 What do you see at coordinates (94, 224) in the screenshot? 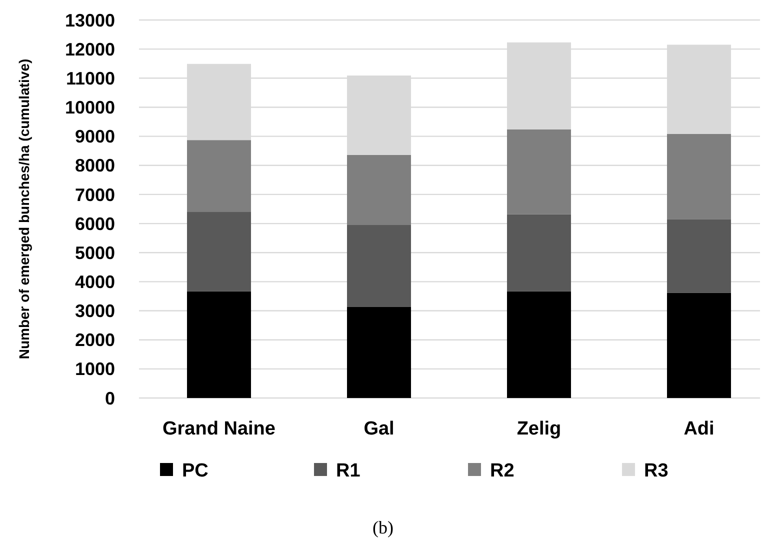
I see `y-tick-label: 6000` at bounding box center [94, 224].